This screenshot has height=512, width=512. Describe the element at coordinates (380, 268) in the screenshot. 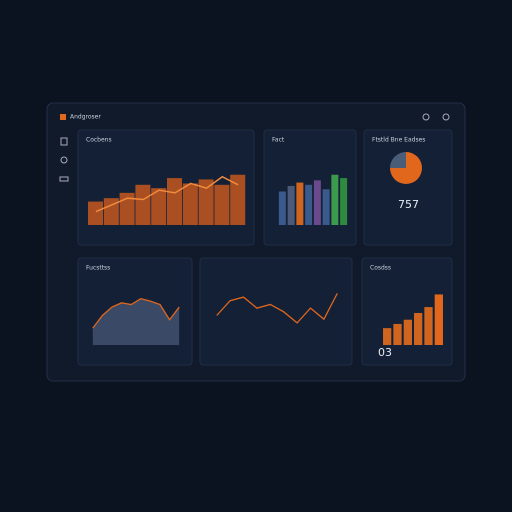

I see `panel-title: Cosdss` at that location.